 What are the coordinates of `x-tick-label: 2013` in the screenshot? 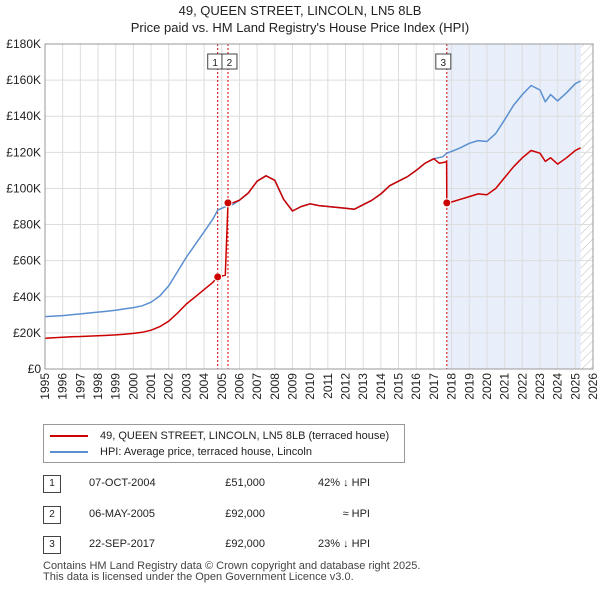 It's located at (363, 386).